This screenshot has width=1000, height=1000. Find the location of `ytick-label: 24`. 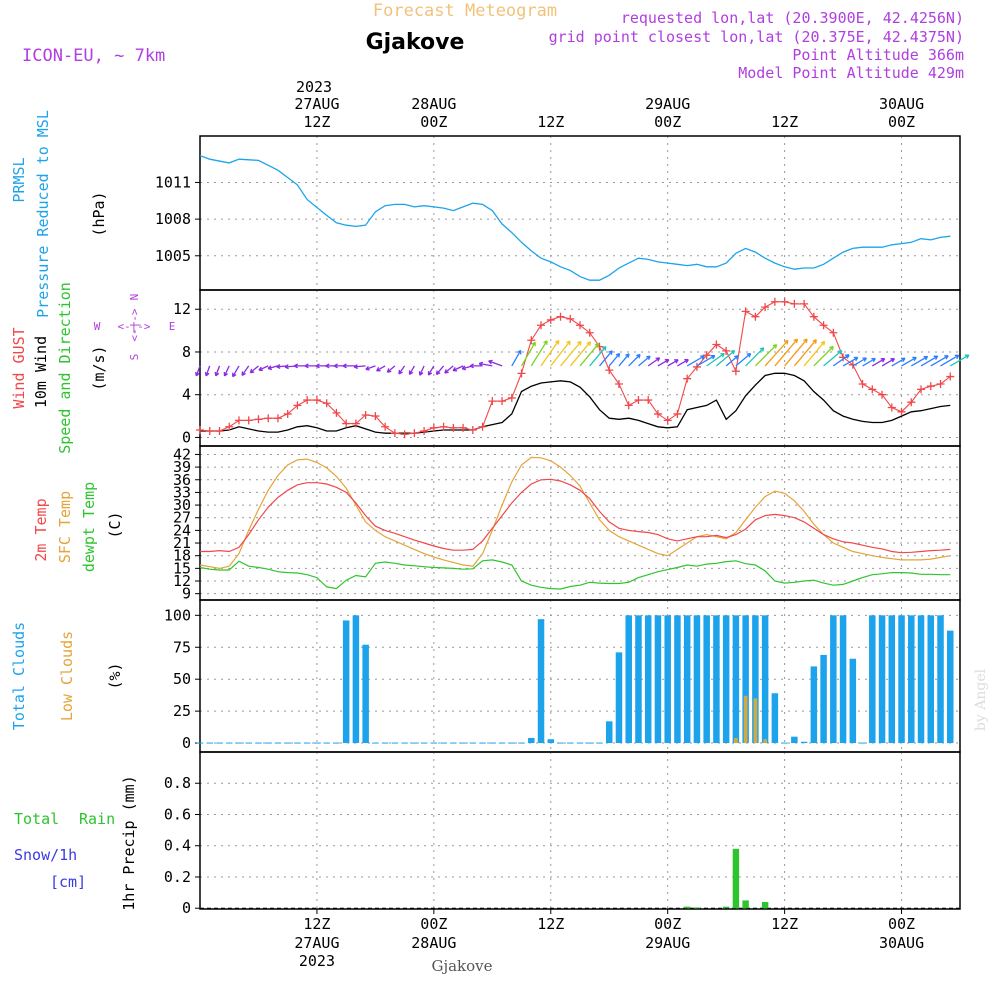

ytick-label: 24 is located at coordinates (182, 530).